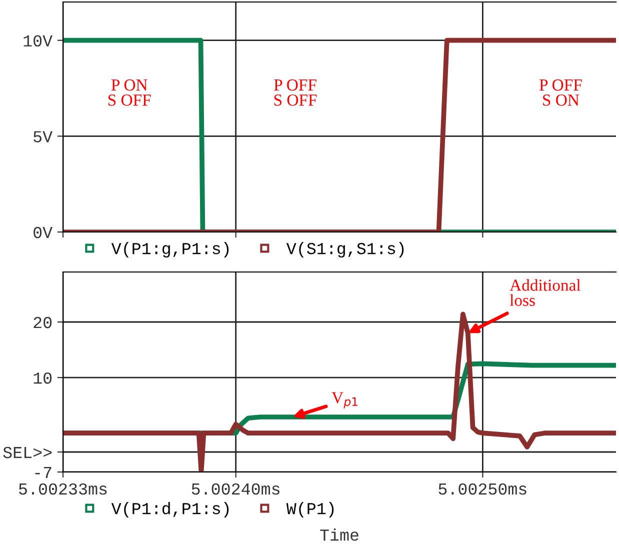  What do you see at coordinates (295, 92) in the screenshot?
I see `annotation: P OFF S OFF` at bounding box center [295, 92].